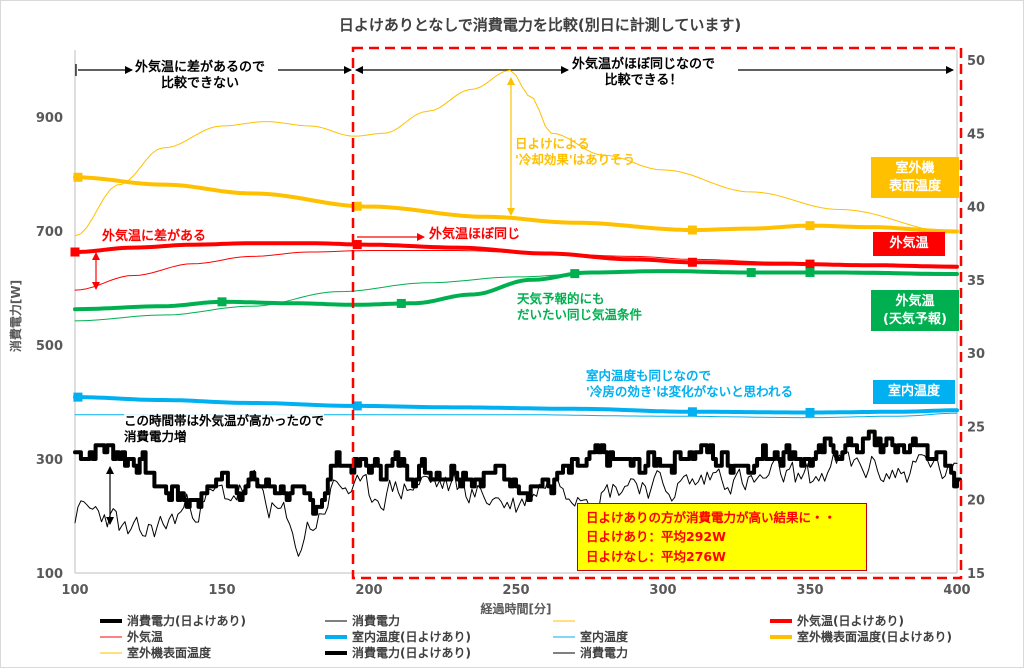  What do you see at coordinates (200, 84) in the screenshot?
I see `left-range-note-line2: 比較できない` at bounding box center [200, 84].